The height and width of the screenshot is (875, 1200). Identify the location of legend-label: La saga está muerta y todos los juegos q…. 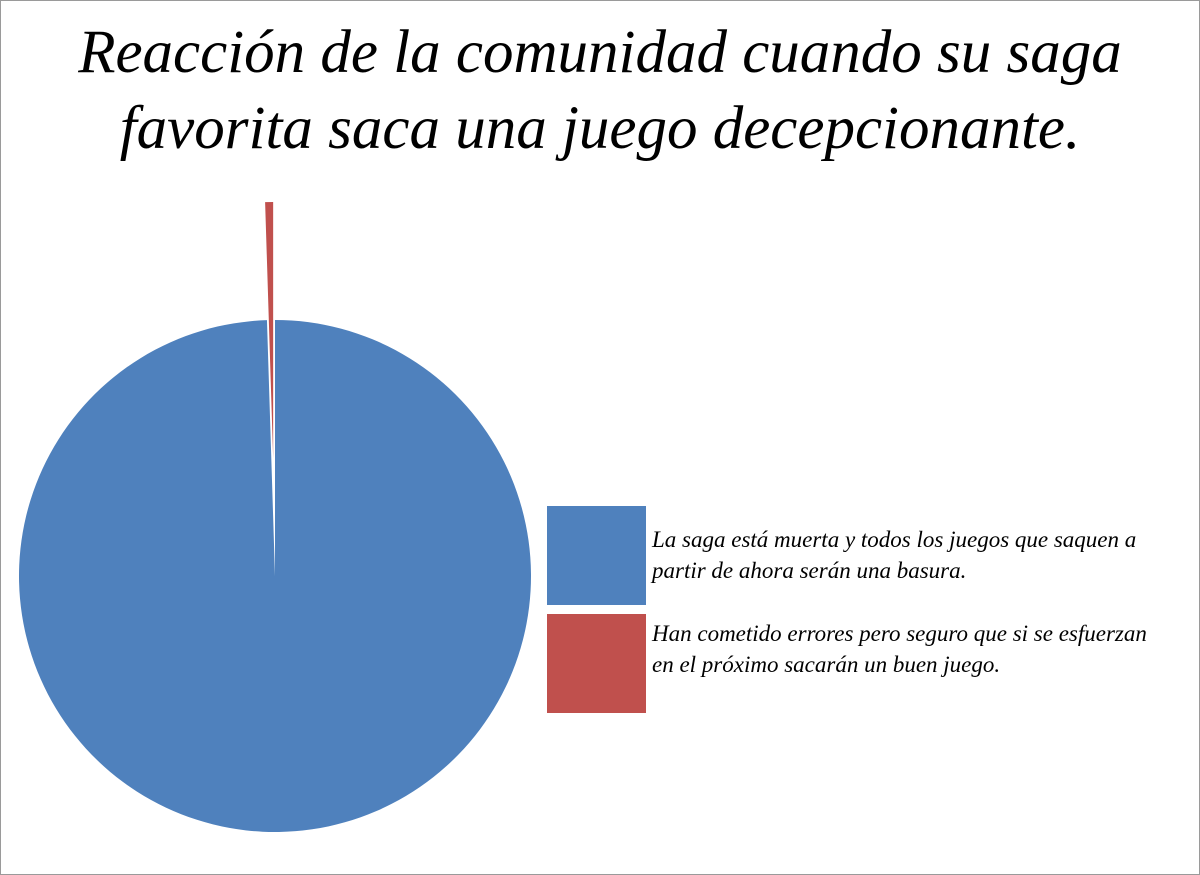
(894, 555).